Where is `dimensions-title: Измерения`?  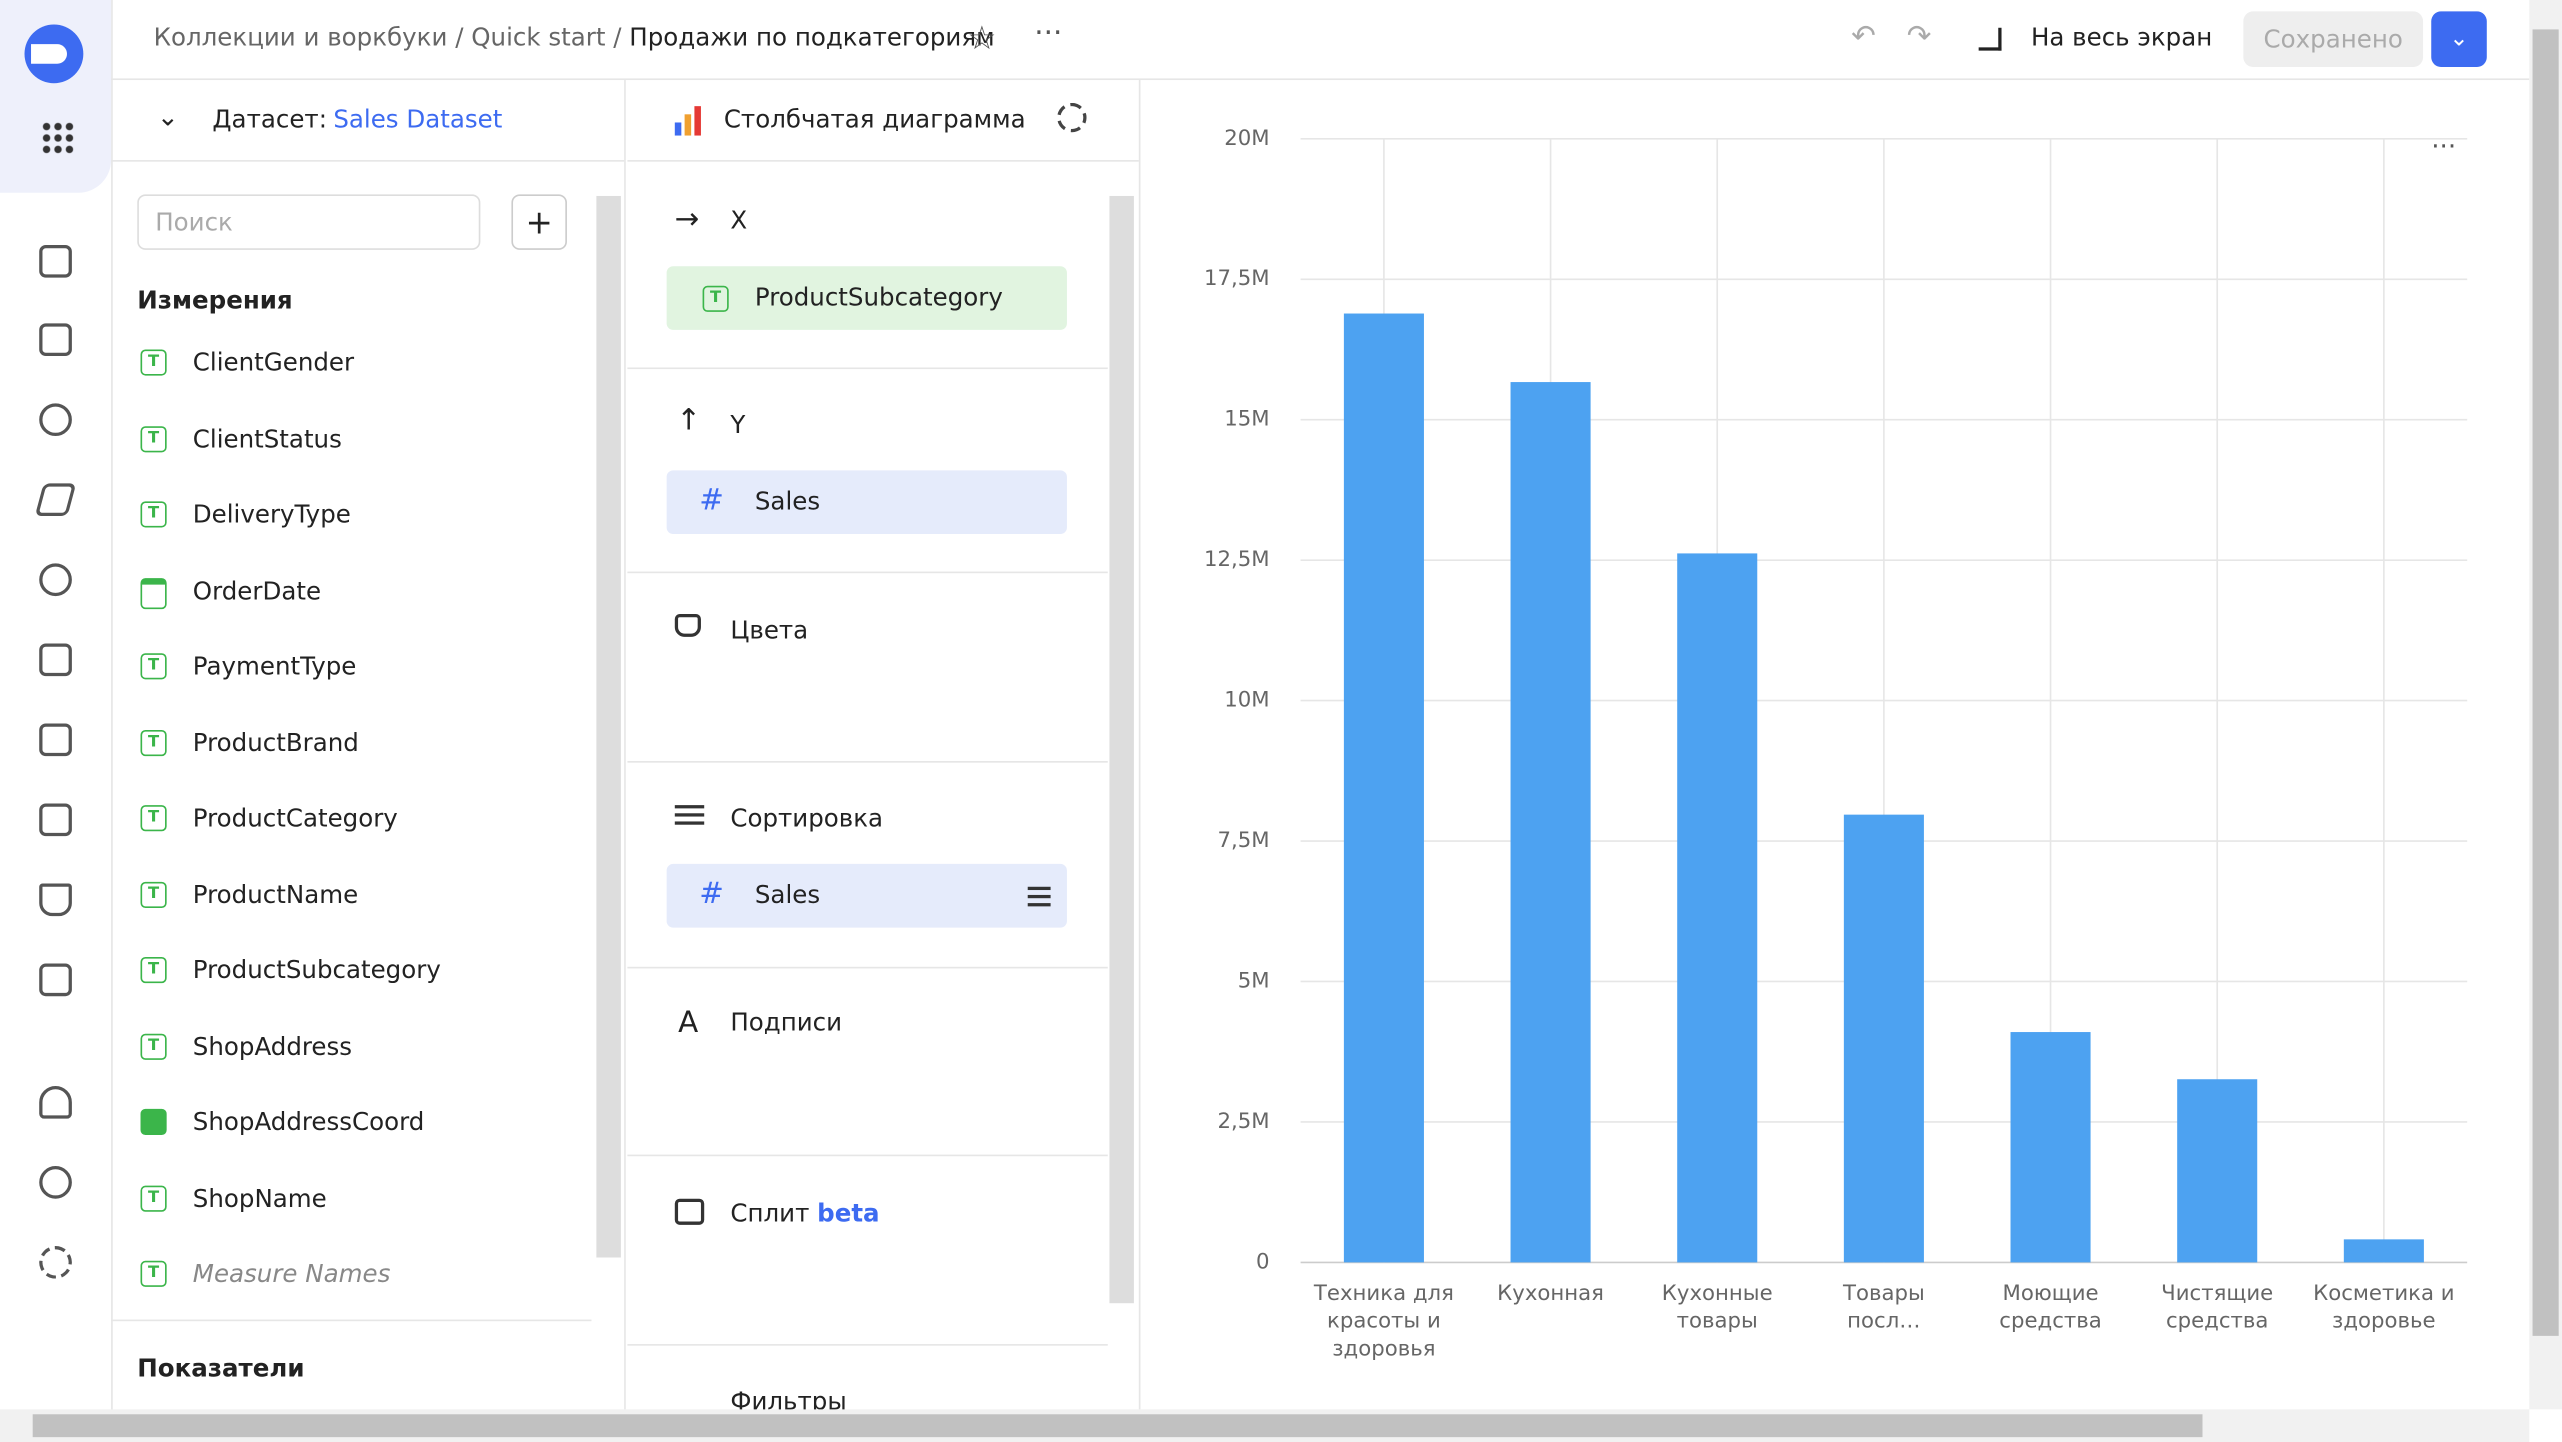 dimensions-title: Измерения is located at coordinates (215, 300).